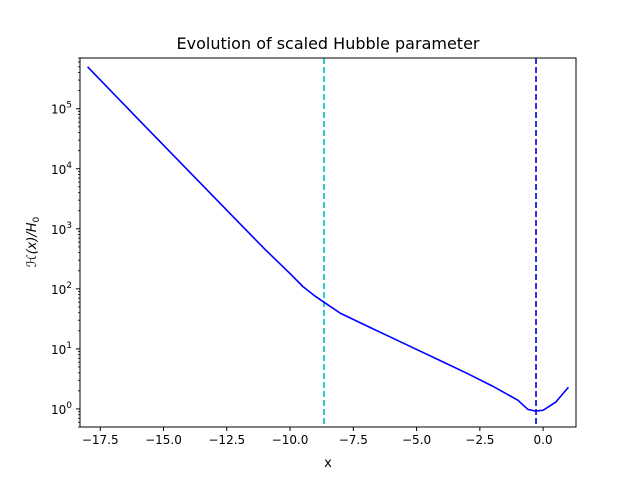  What do you see at coordinates (328, 463) in the screenshot?
I see `x-axis-label: x` at bounding box center [328, 463].